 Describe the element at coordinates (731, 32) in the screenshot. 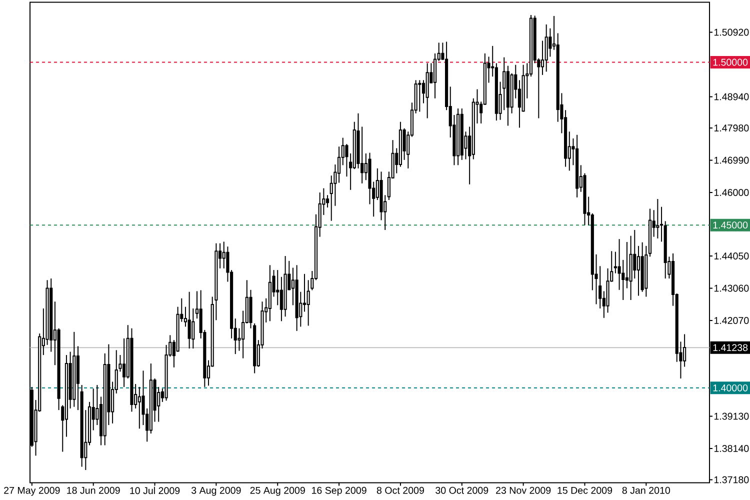

I see `y-tick-label: 1.50920` at that location.